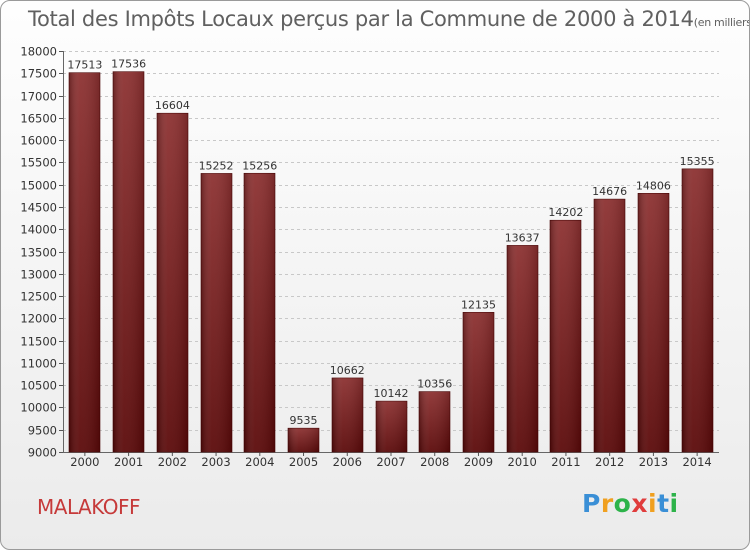 The width and height of the screenshot is (750, 550). What do you see at coordinates (347, 462) in the screenshot?
I see `x-tick-label: 2006` at bounding box center [347, 462].